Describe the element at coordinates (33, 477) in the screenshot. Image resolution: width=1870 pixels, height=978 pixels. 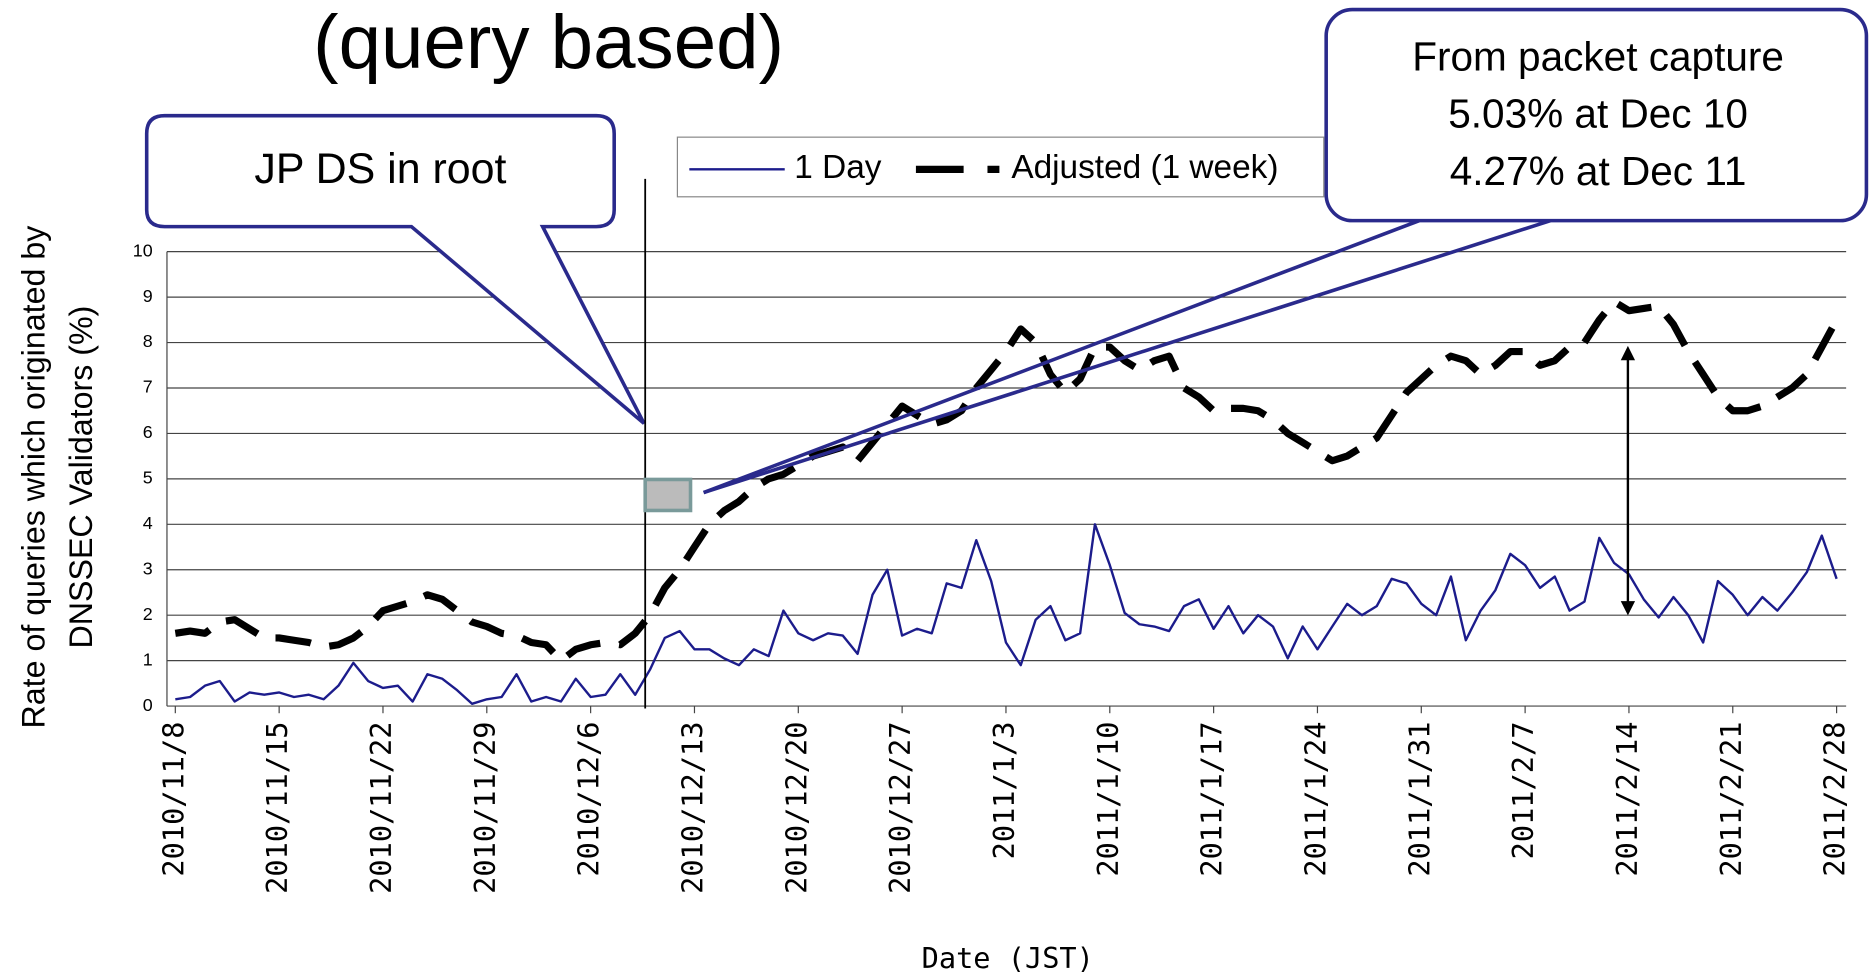
I see `y-axis-label: Rate of queries which originated by` at that location.